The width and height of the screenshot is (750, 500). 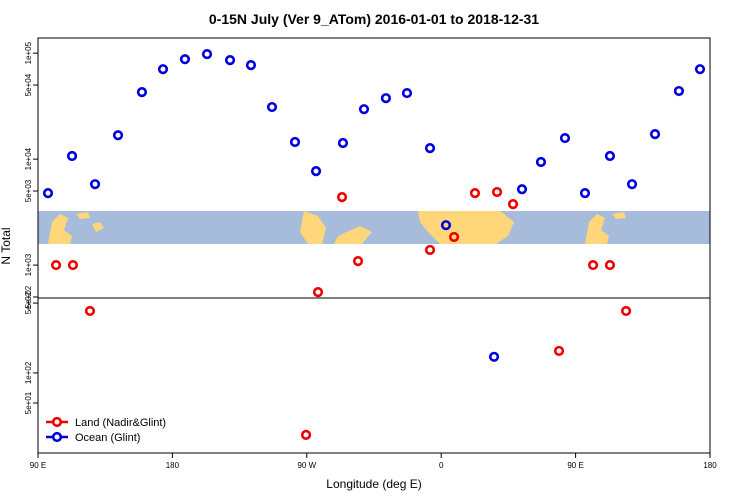 I want to click on y-tick-label: 5e+04, so click(x=28, y=84).